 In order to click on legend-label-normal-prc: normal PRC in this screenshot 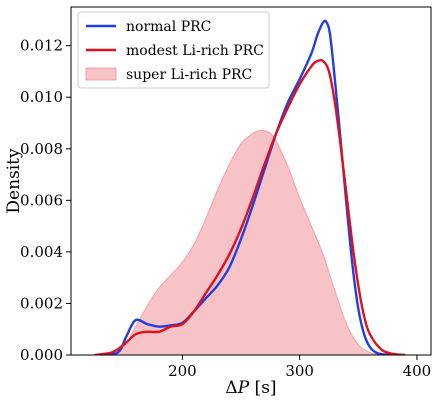, I will do `click(168, 27)`.